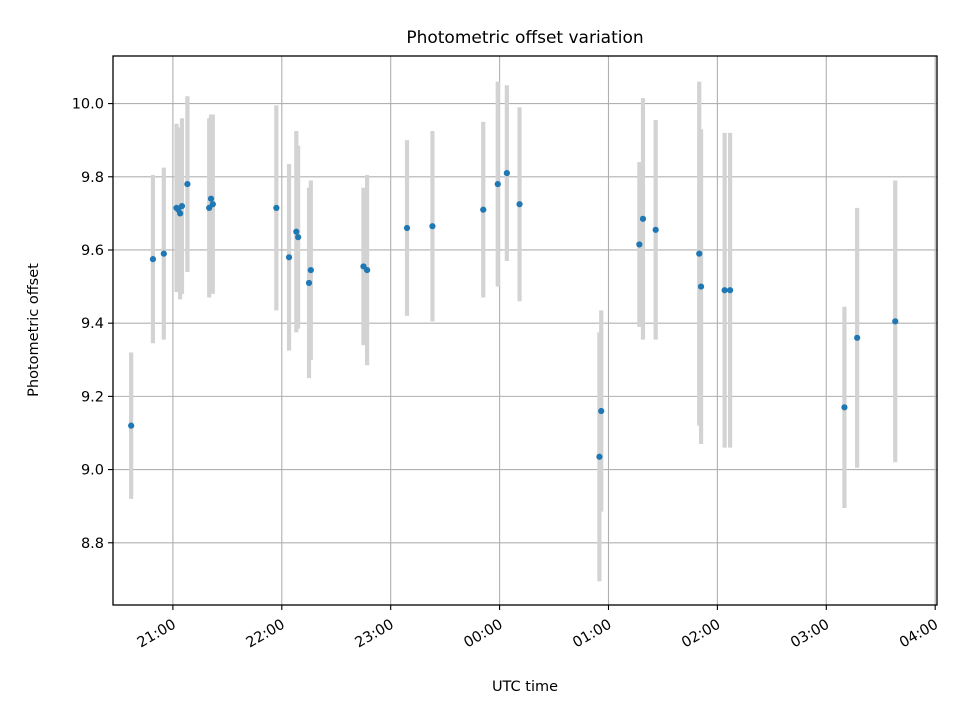 This screenshot has width=960, height=720. I want to click on y-tick-label: 9.8, so click(92, 178).